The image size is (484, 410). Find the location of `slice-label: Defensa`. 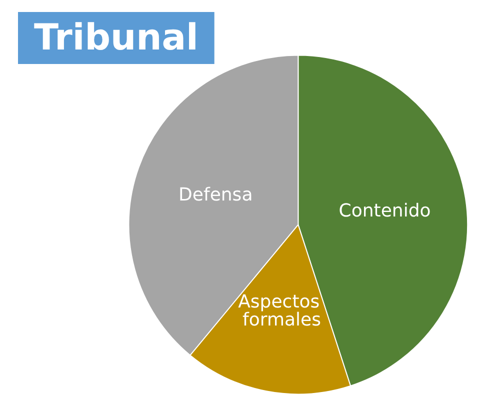

slice-label: Defensa is located at coordinates (215, 195).